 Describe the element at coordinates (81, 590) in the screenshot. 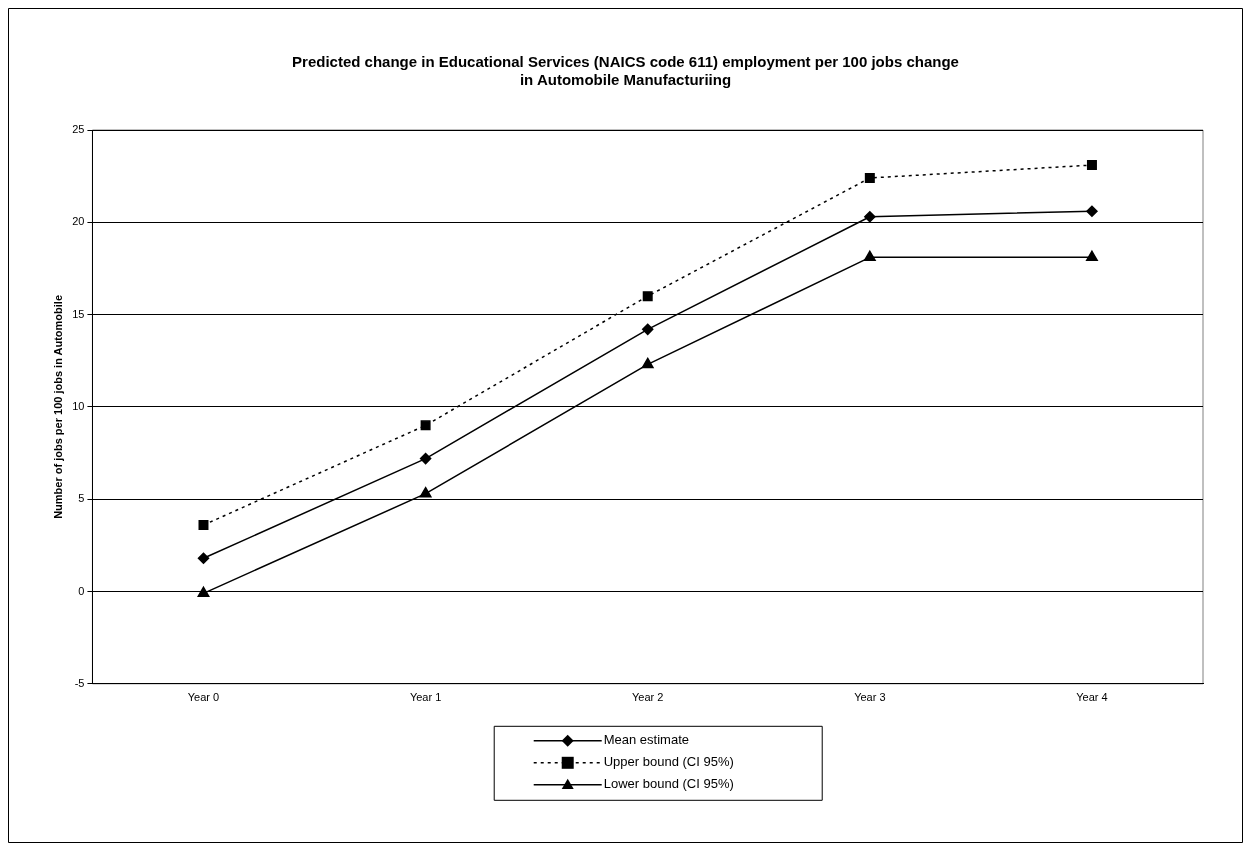

I see `y-tick-label: 0` at that location.